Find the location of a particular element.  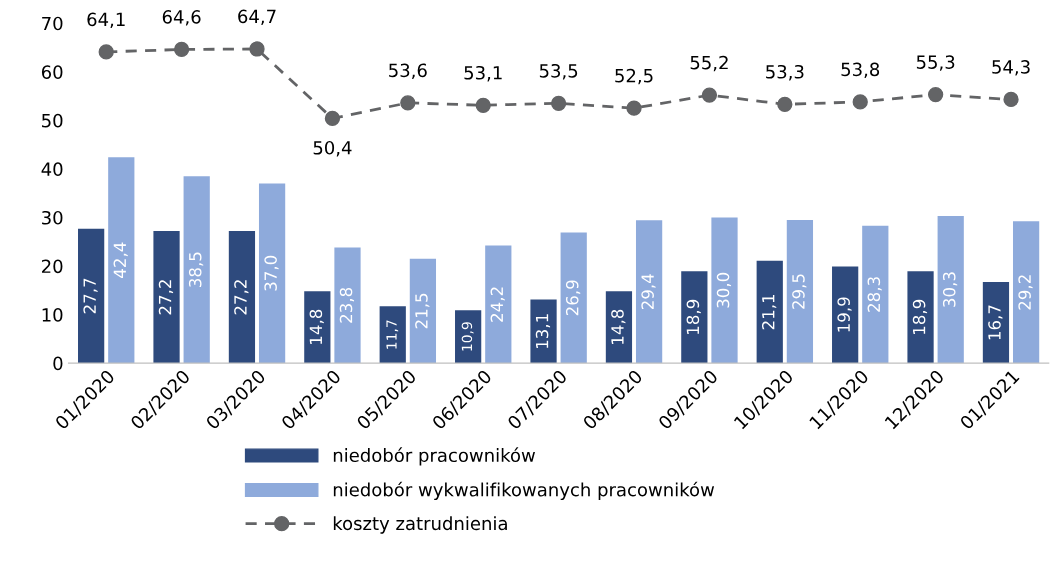

data-label: 28,3 is located at coordinates (874, 294).